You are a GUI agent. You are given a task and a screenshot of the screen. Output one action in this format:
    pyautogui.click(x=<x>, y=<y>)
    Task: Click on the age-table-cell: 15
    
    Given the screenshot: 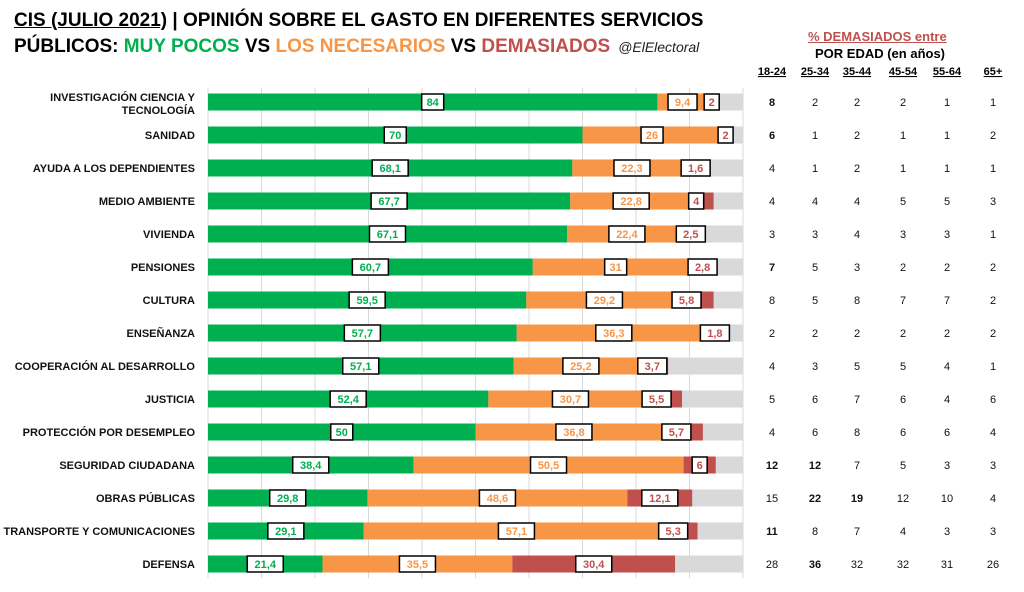 What is the action you would take?
    pyautogui.click(x=772, y=499)
    